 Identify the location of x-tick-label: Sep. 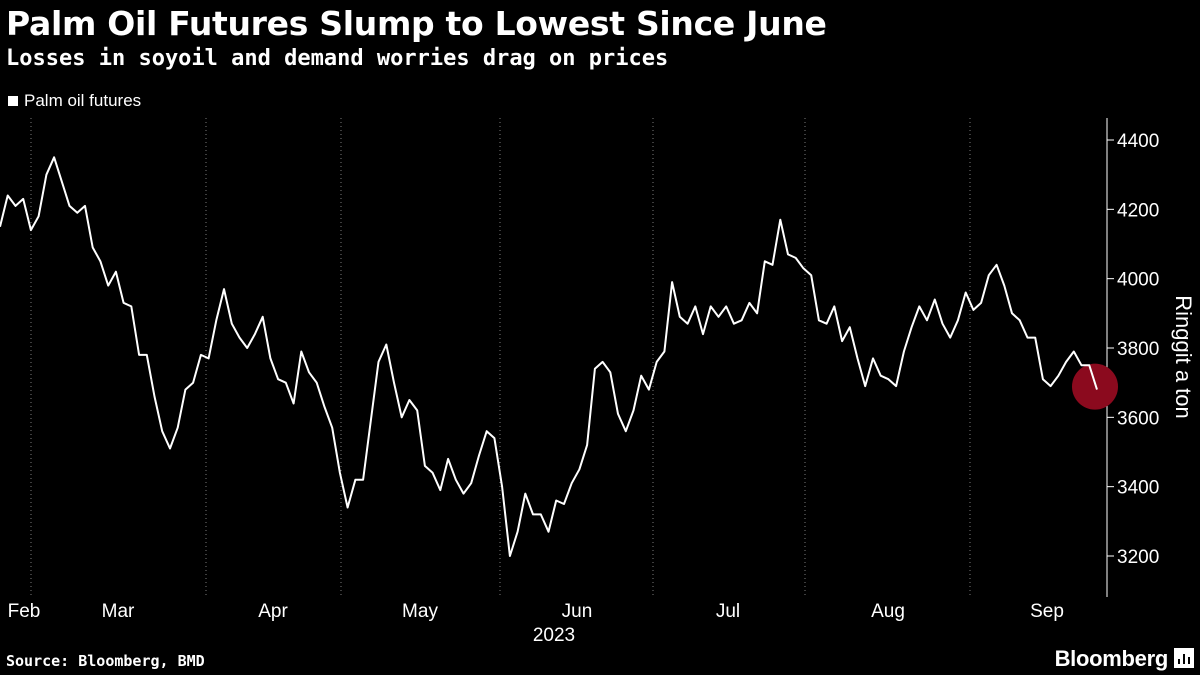
(1047, 611).